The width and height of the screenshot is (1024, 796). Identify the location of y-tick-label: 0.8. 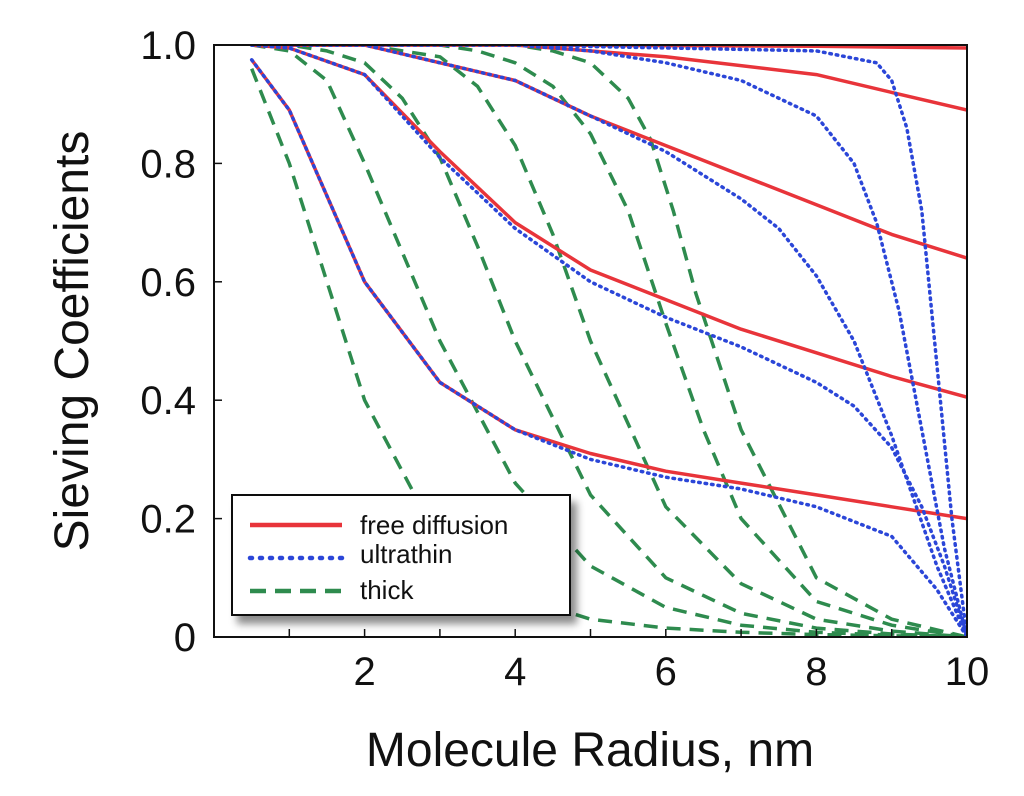
(168, 164).